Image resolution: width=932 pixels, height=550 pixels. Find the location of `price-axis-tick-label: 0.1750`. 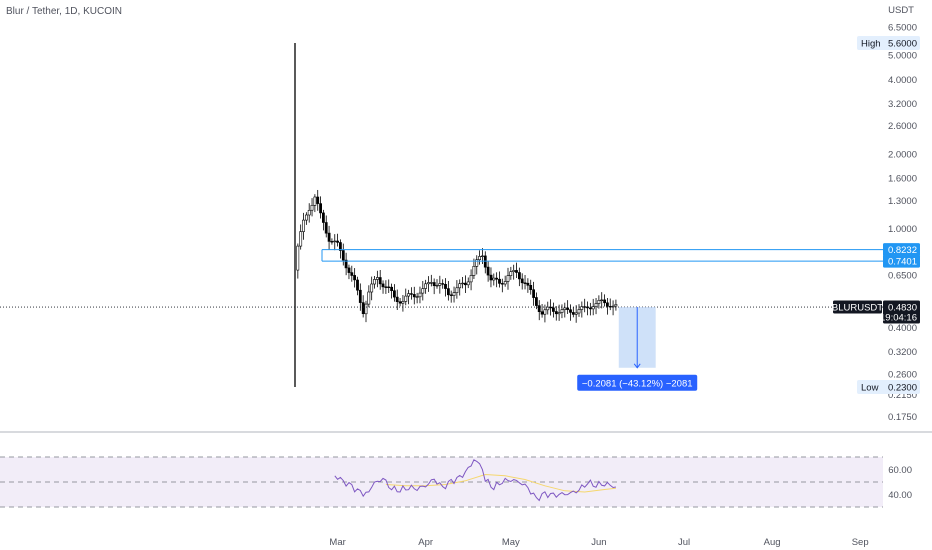

price-axis-tick-label: 0.1750 is located at coordinates (902, 417).